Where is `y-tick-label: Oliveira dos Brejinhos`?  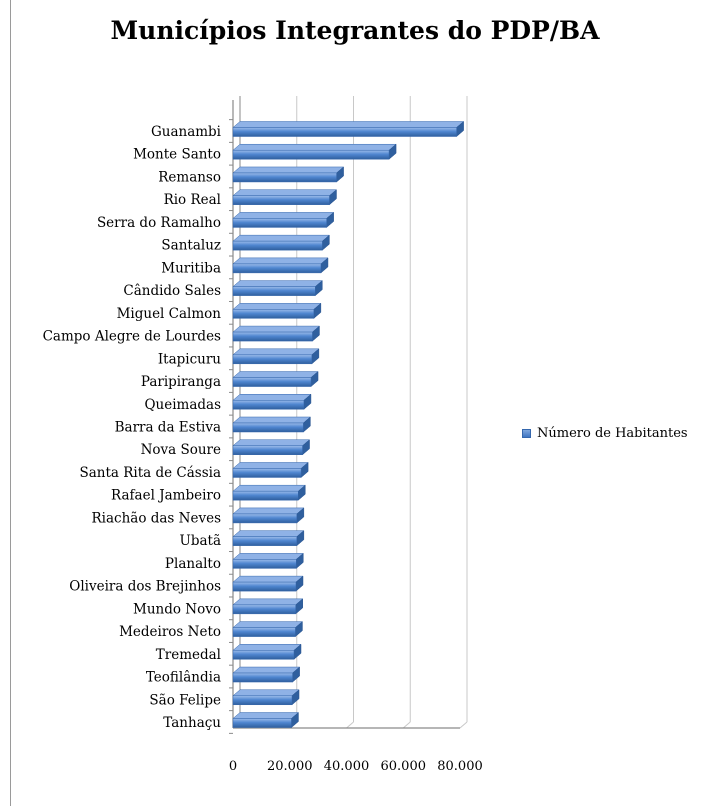 y-tick-label: Oliveira dos Brejinhos is located at coordinates (145, 587).